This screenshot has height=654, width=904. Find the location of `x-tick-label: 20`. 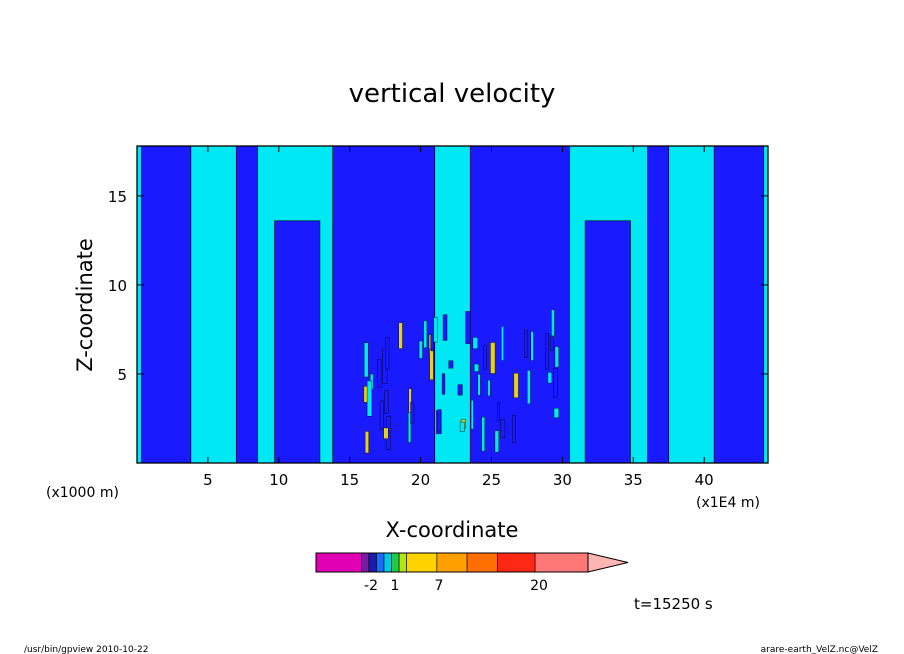

x-tick-label: 20 is located at coordinates (420, 480).